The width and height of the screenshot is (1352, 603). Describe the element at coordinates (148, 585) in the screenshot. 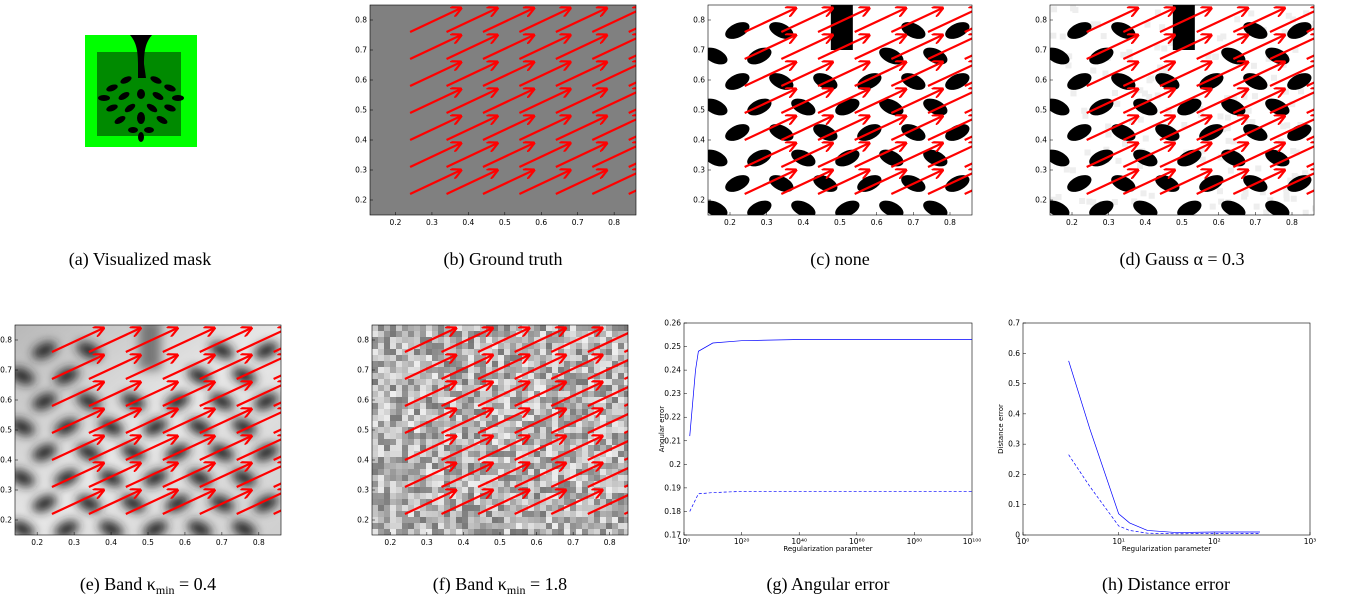

I see `caption: (e) Band κmin = 0.4` at that location.